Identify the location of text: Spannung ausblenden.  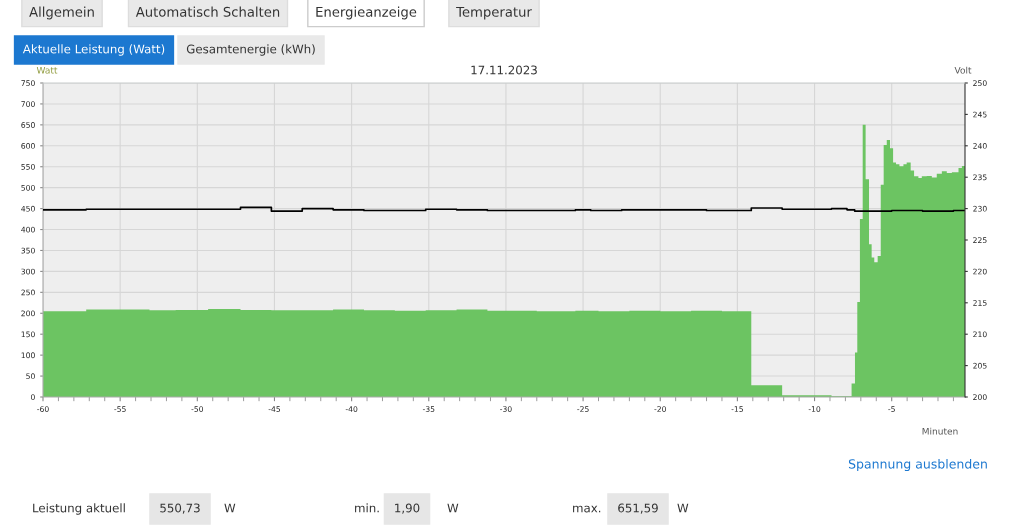
(917, 465).